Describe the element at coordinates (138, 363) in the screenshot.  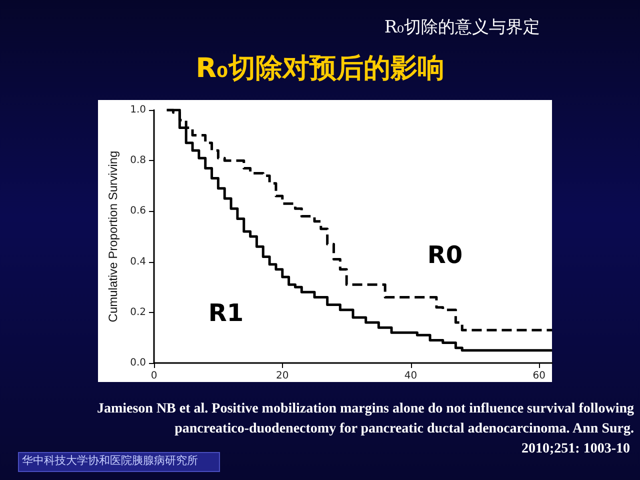
I see `y-tick-label: 0.0` at that location.